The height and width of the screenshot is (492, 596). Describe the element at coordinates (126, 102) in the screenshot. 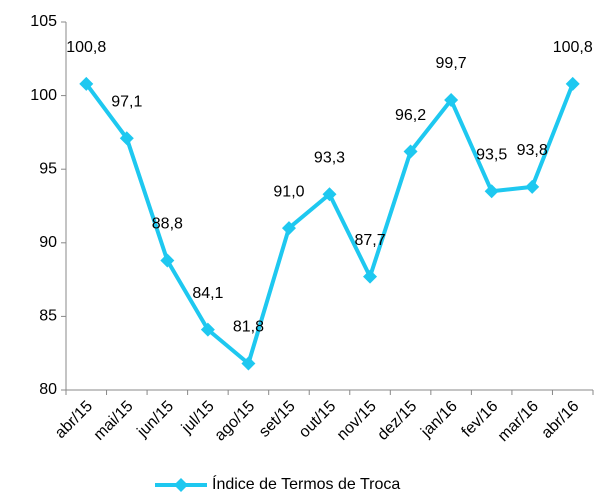

I see `value-label: 97,1` at that location.